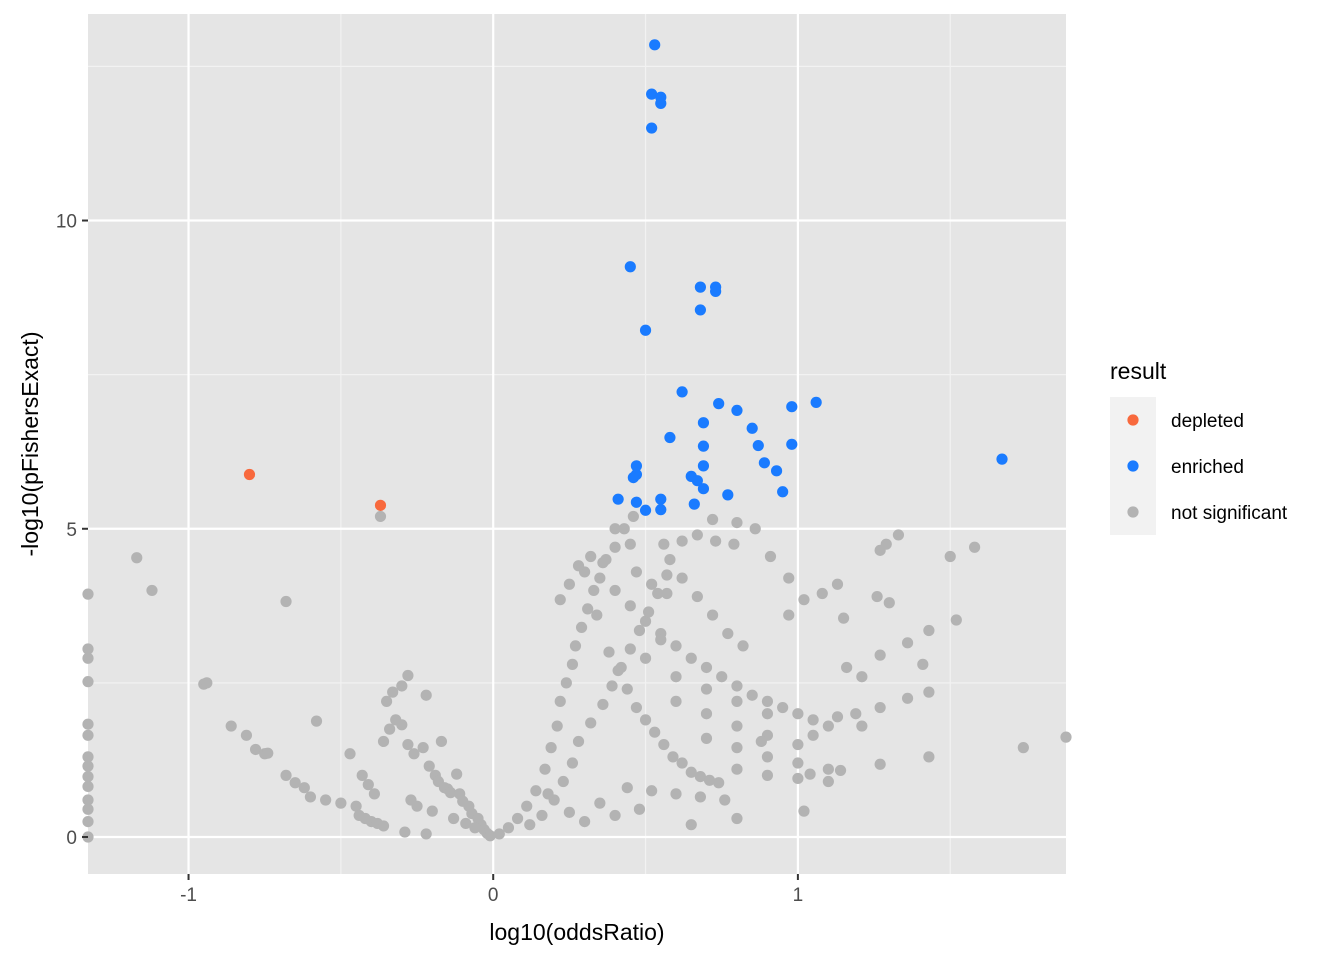  Describe the element at coordinates (1207, 421) in the screenshot. I see `legend-label-depleted: depleted` at that location.